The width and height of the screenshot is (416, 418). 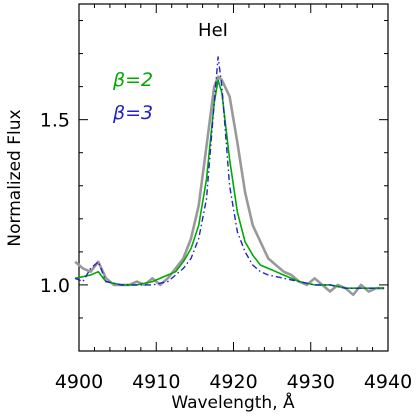 What do you see at coordinates (132, 113) in the screenshot?
I see `legend-label-beta3: β=3` at bounding box center [132, 113].